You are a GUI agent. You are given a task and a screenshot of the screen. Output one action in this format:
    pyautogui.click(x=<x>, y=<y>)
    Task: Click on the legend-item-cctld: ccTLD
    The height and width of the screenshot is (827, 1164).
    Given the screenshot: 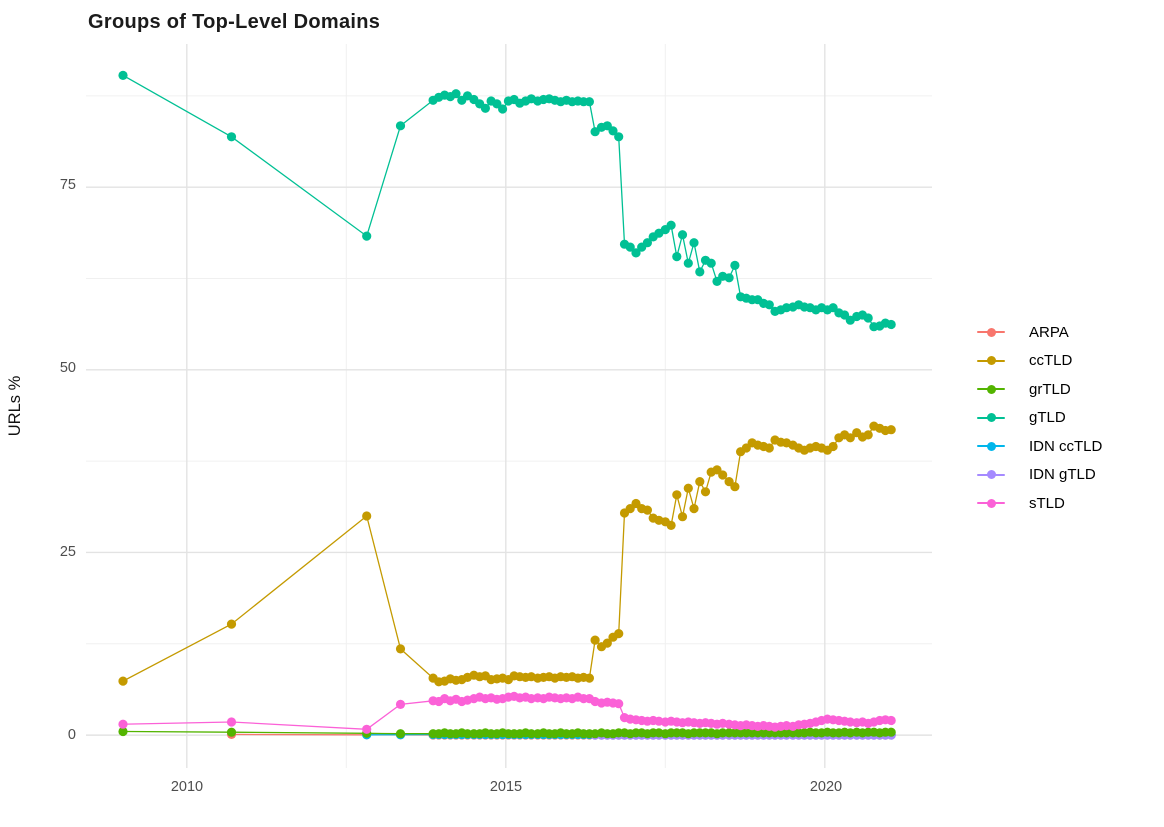 What is the action you would take?
    pyautogui.click(x=1039, y=361)
    